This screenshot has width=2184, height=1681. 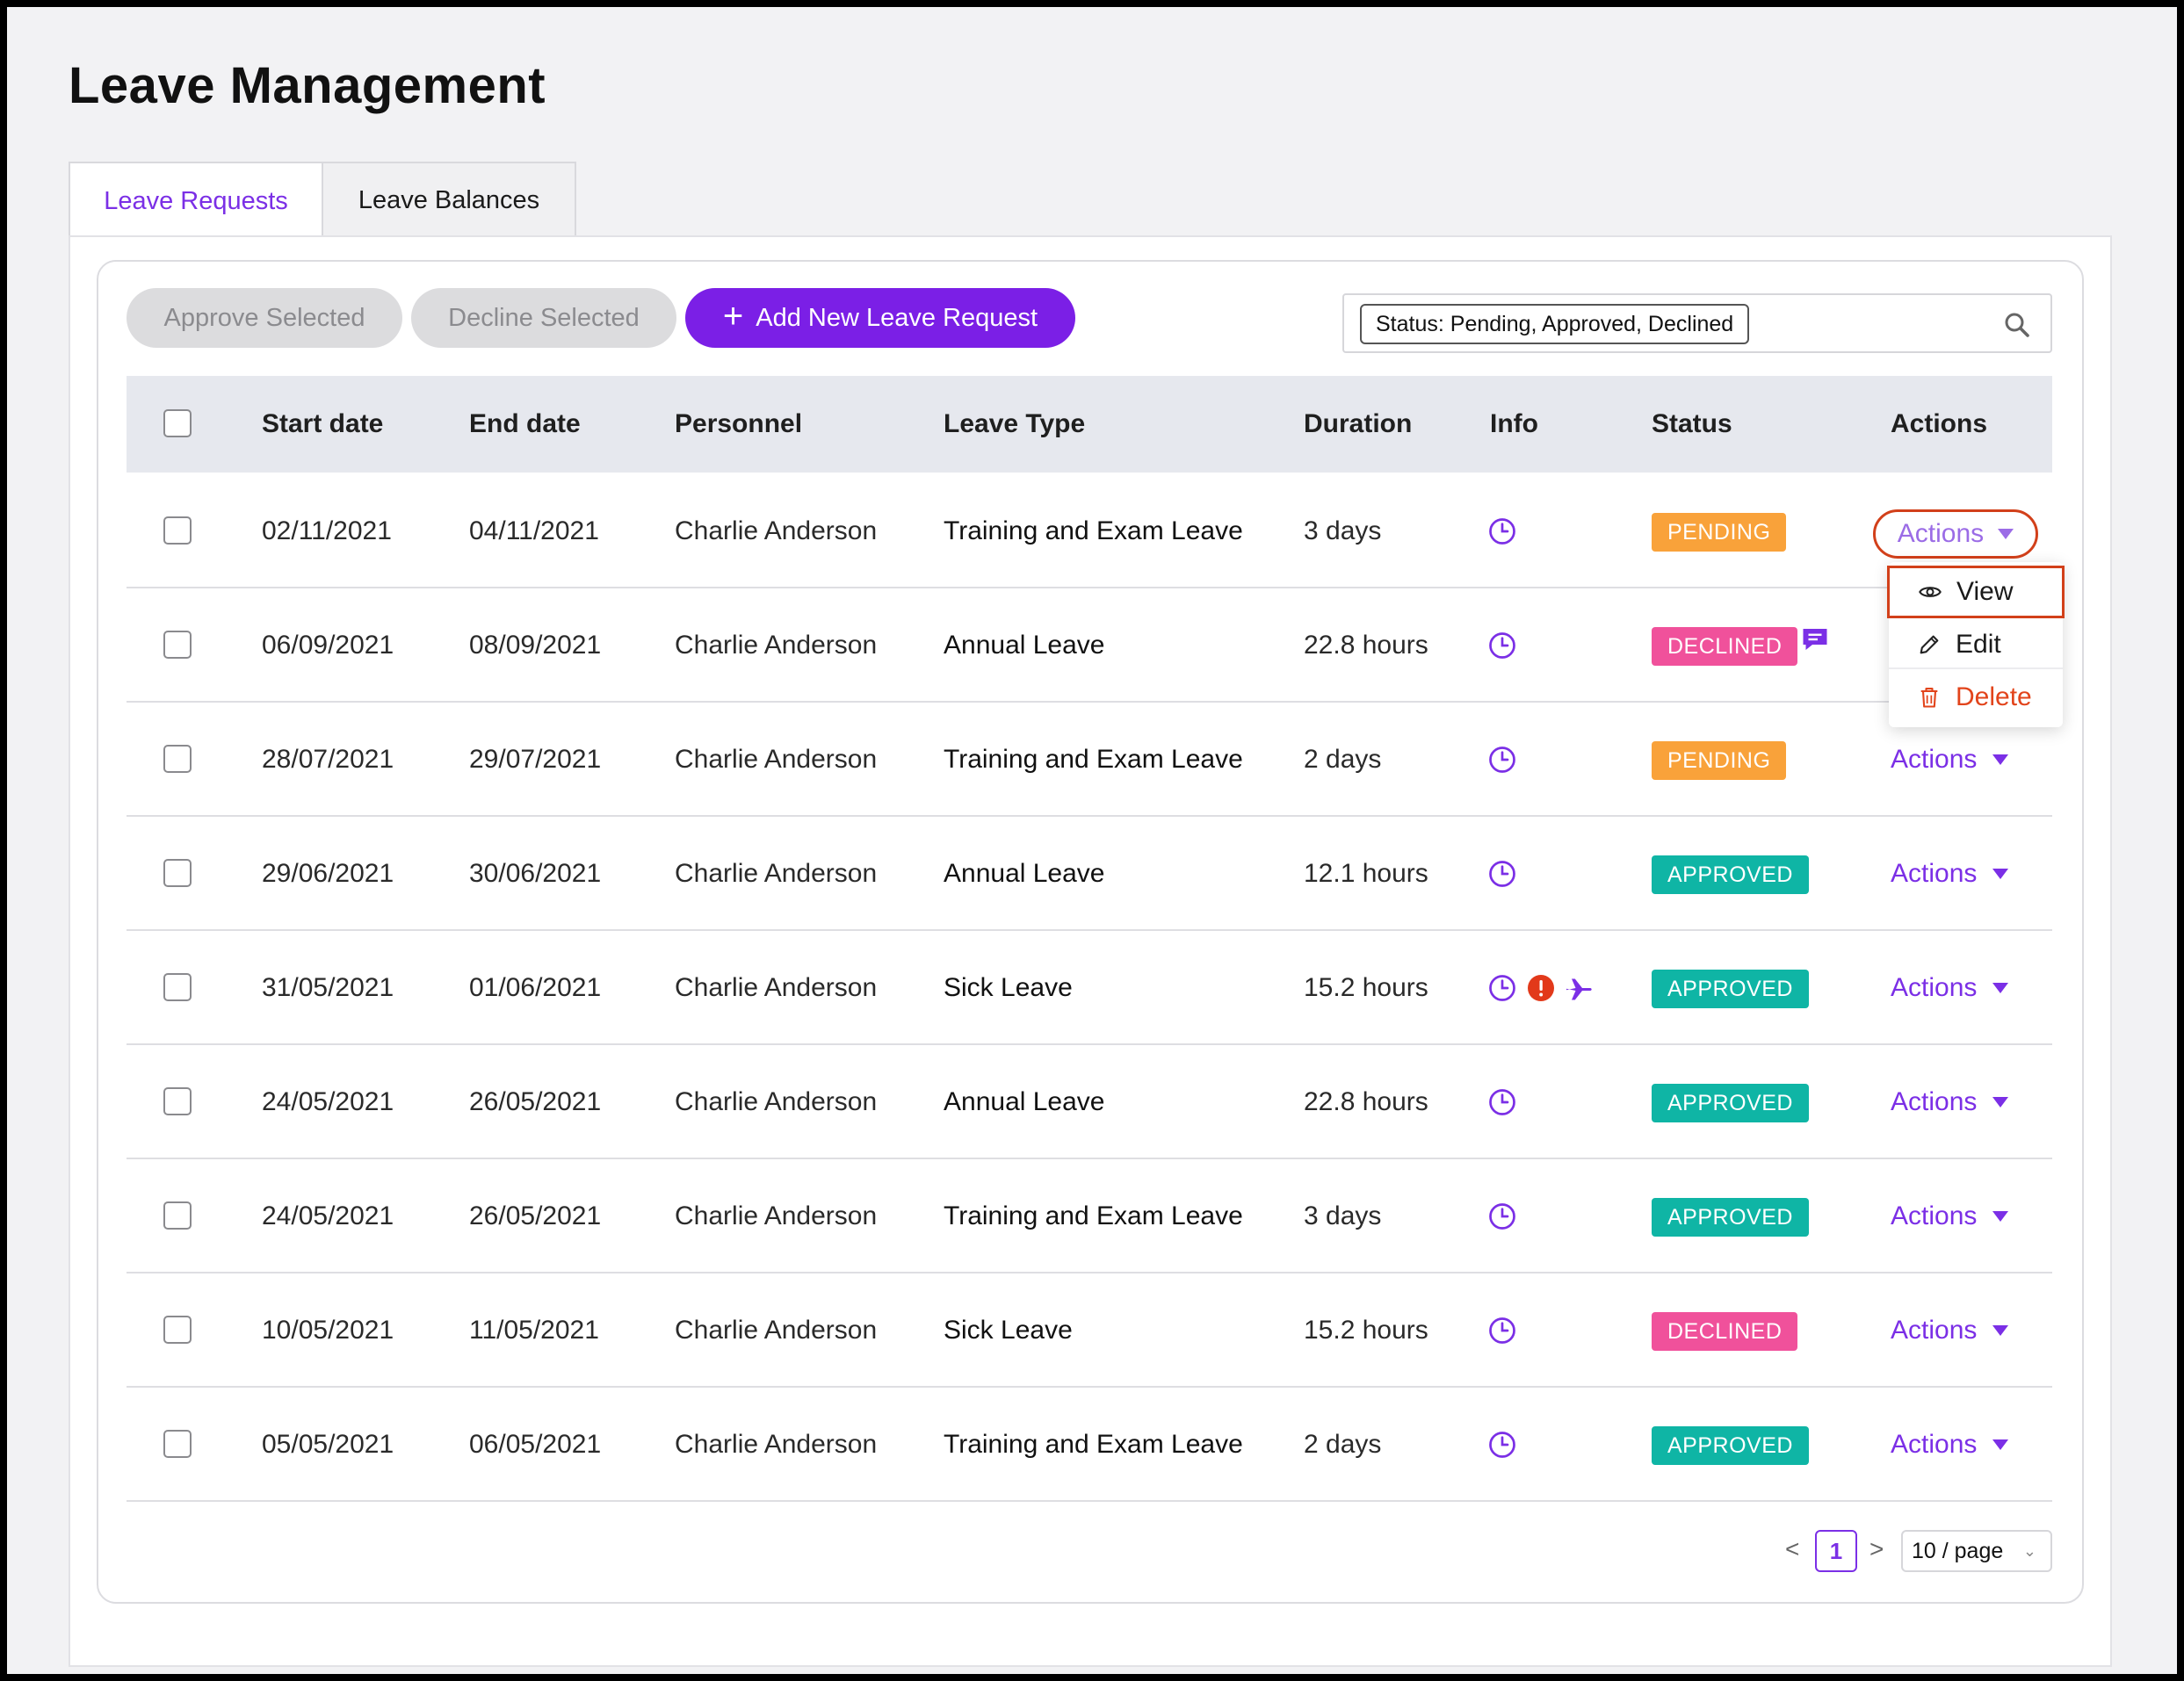 I want to click on header-actions: Actions, so click(x=1939, y=423).